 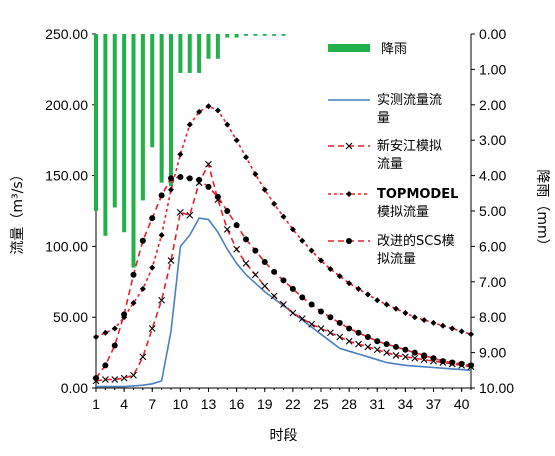 What do you see at coordinates (237, 404) in the screenshot?
I see `x-tick-label: 16` at bounding box center [237, 404].